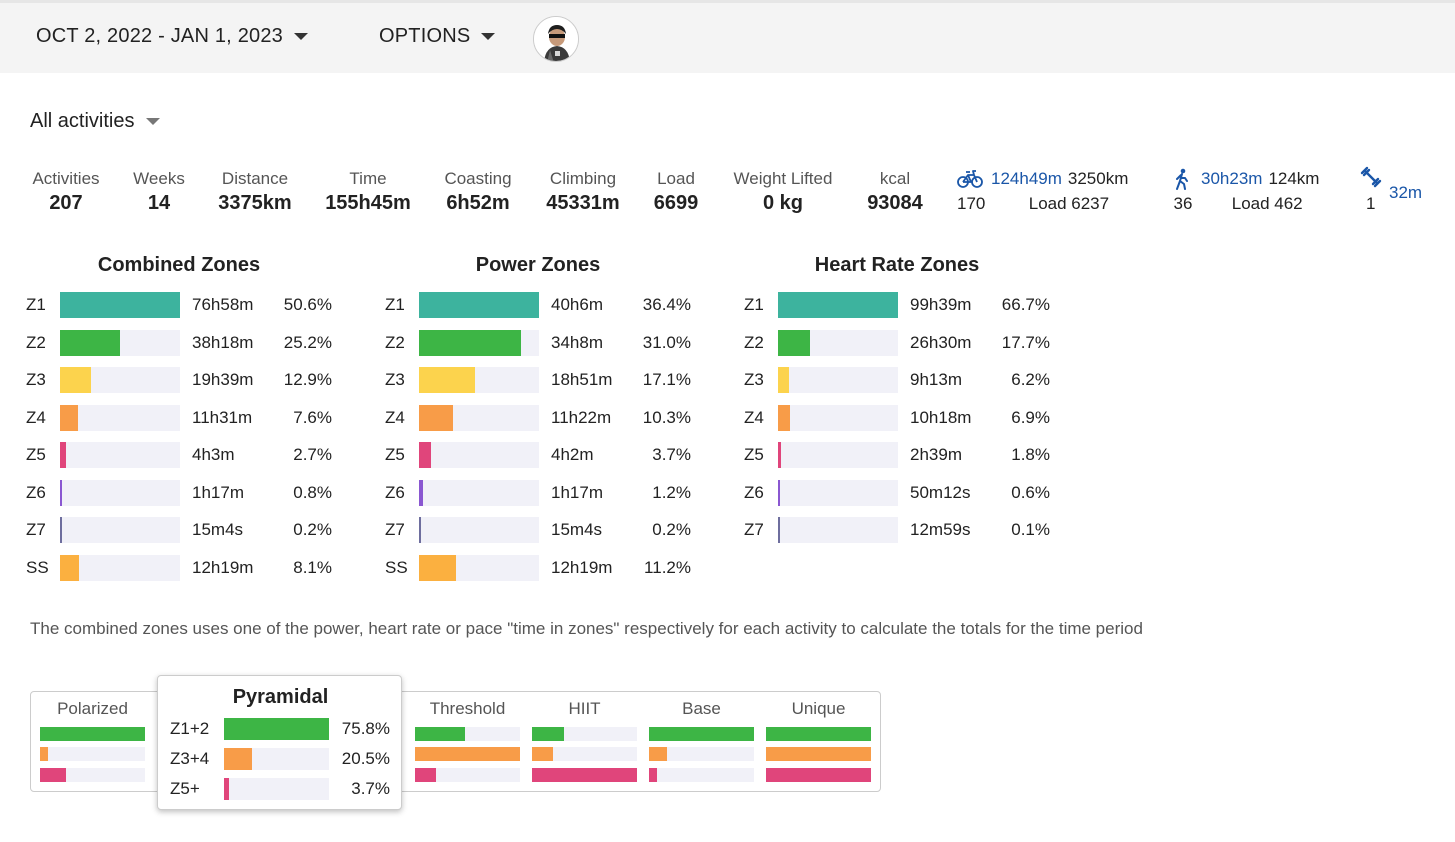  What do you see at coordinates (754, 417) in the screenshot?
I see `zone-label: Z4` at bounding box center [754, 417].